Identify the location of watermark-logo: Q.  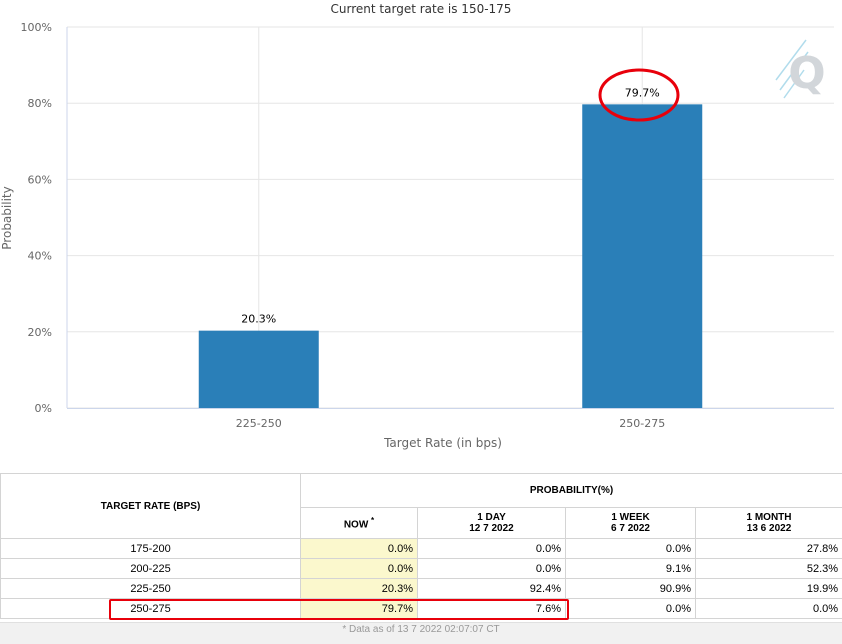
(801, 69).